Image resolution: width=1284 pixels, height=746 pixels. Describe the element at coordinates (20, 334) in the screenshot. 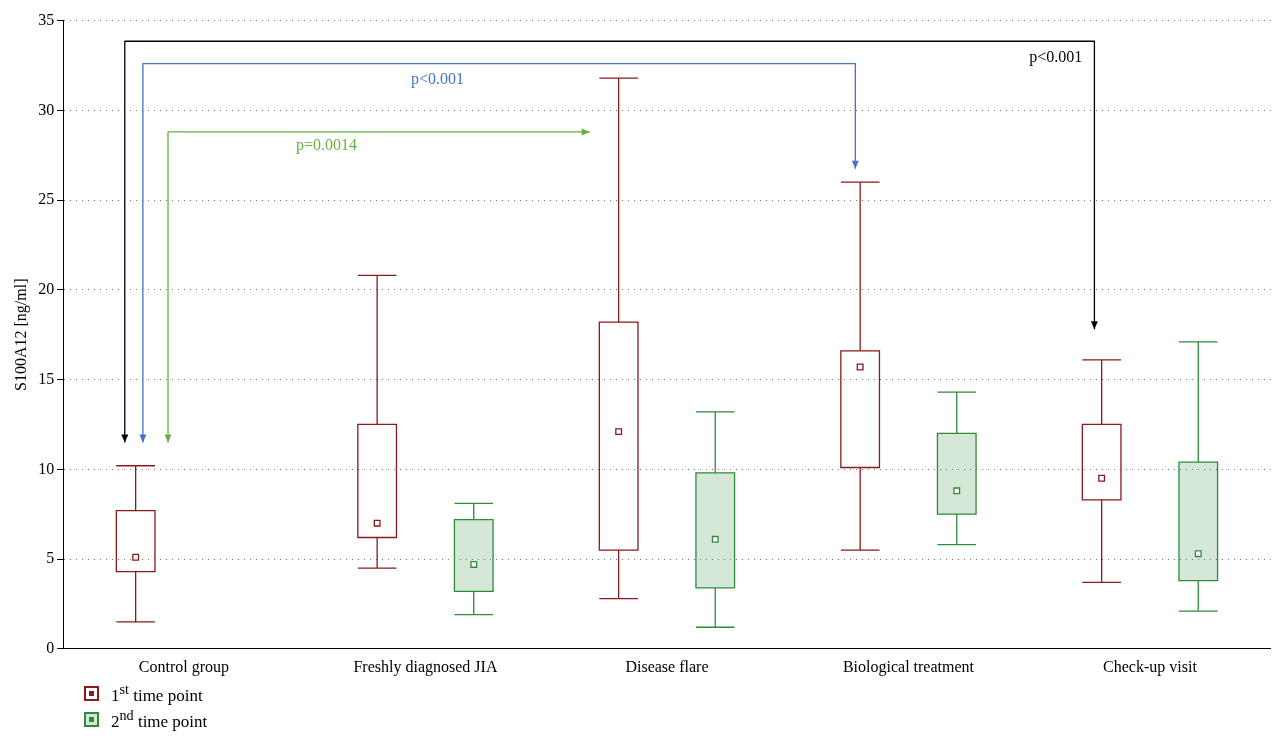

I see `y-axis-title: S100A12 [ng/ml]` at that location.